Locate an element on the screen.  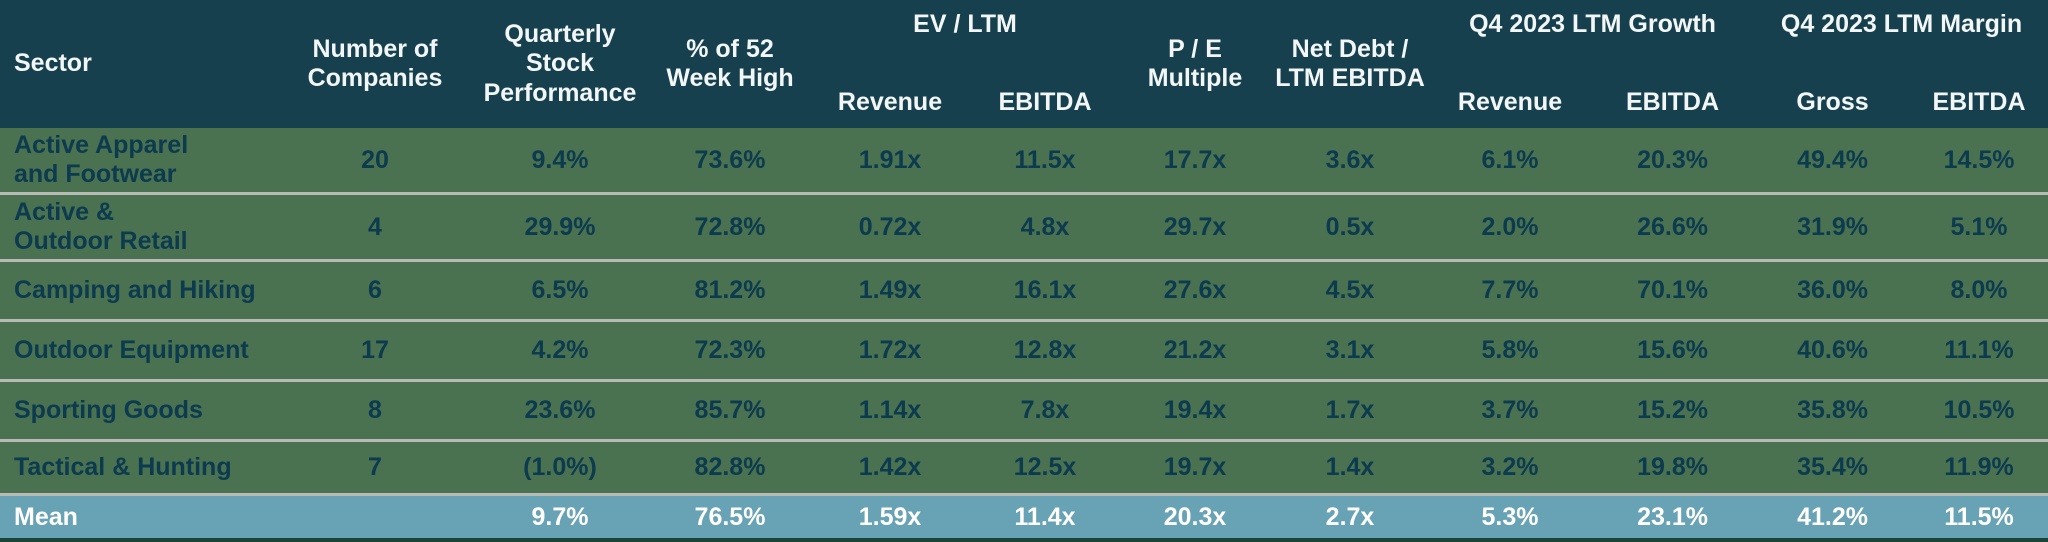
value-cell: 8.0% is located at coordinates (1979, 290).